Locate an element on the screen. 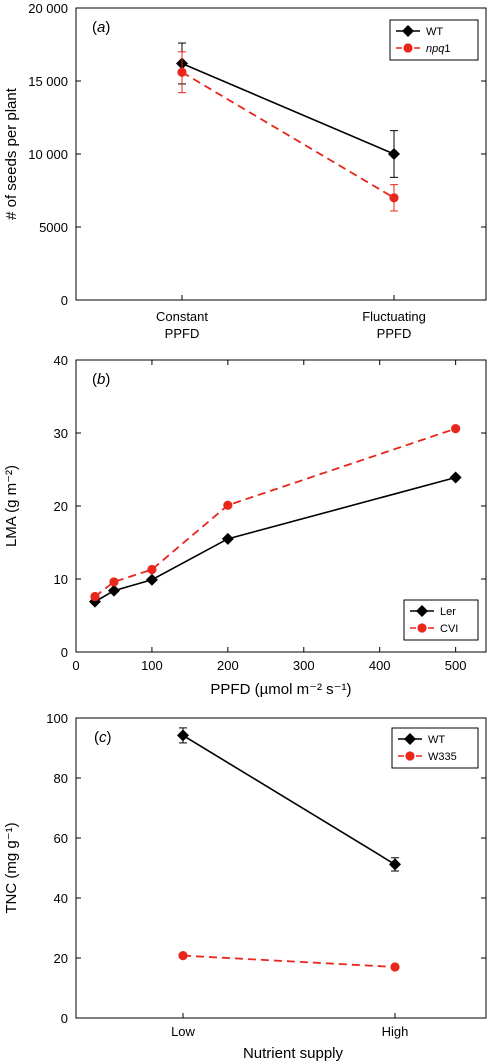 The image size is (500, 1064). y-tick-label: 10 000 is located at coordinates (48, 154).